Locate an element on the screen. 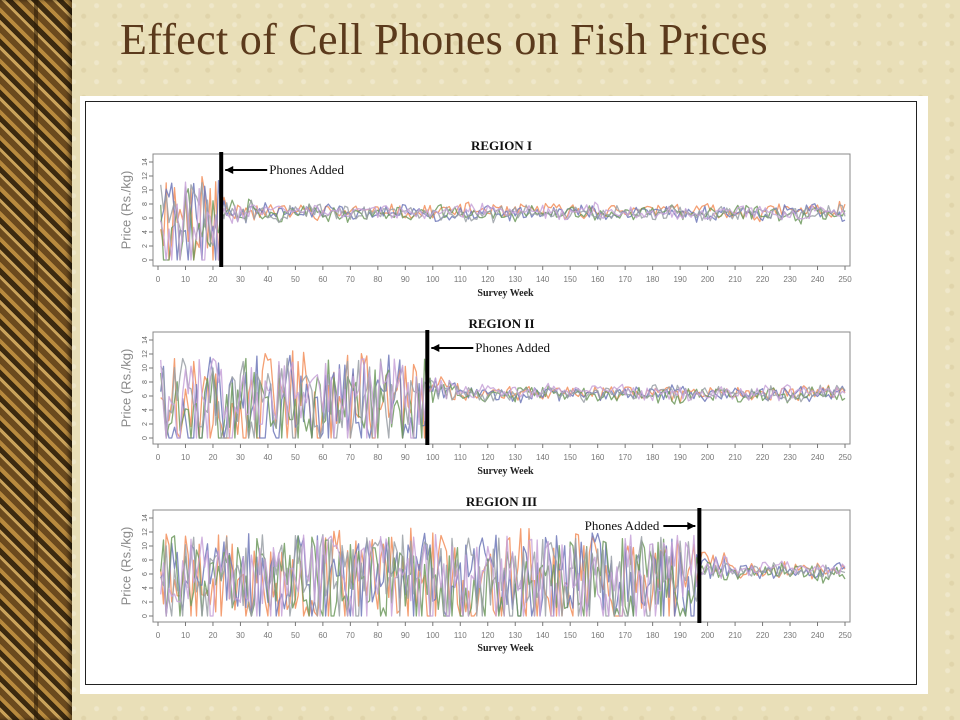 The width and height of the screenshot is (960, 720). y-tick-label: 12 is located at coordinates (145, 532).